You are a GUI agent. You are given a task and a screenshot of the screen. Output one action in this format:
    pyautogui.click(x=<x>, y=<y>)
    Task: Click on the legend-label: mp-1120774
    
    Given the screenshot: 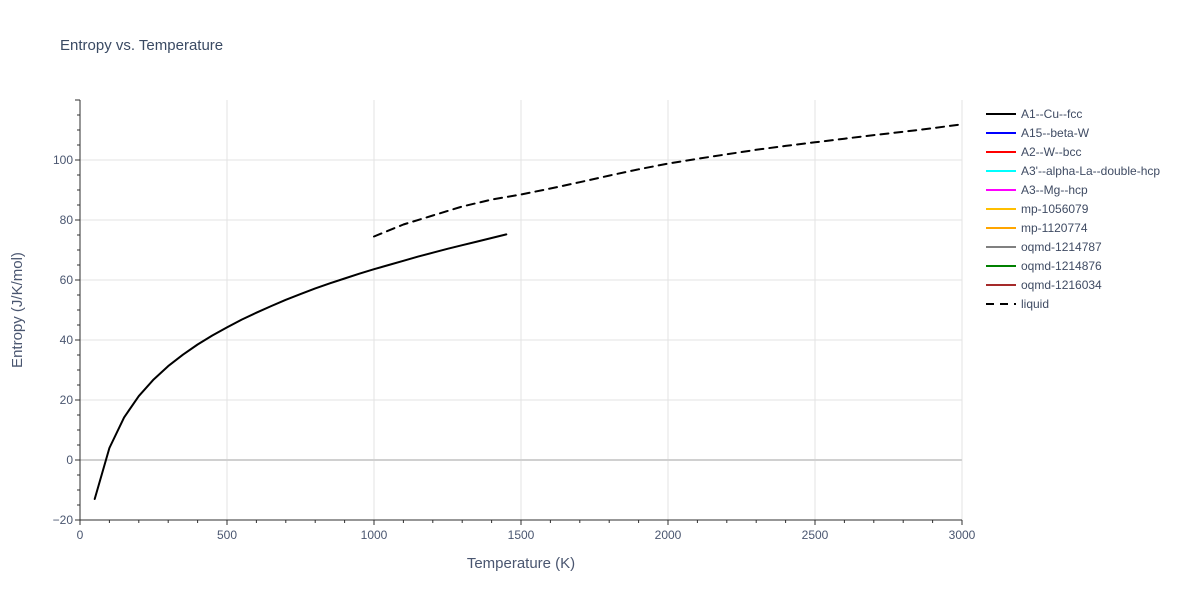 What is the action you would take?
    pyautogui.click(x=1054, y=228)
    